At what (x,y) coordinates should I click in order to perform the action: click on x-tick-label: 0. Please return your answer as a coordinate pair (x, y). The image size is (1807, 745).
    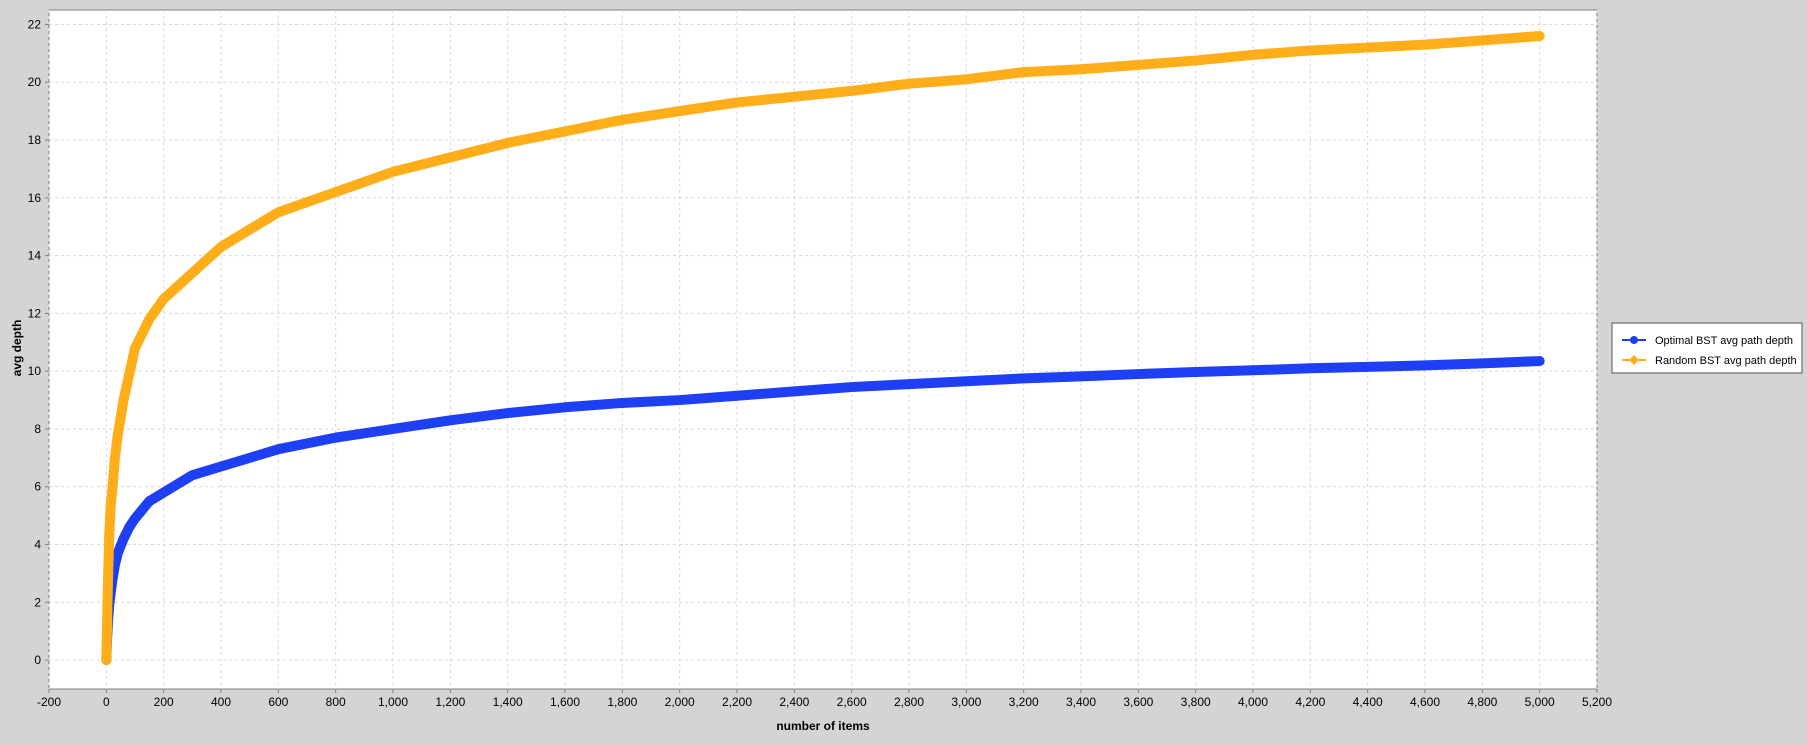
    Looking at the image, I should click on (106, 702).